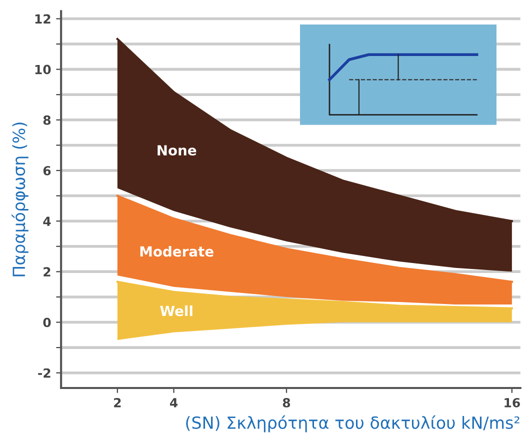 The image size is (531, 446). Describe the element at coordinates (512, 403) in the screenshot. I see `x-tick-label: 16` at that location.